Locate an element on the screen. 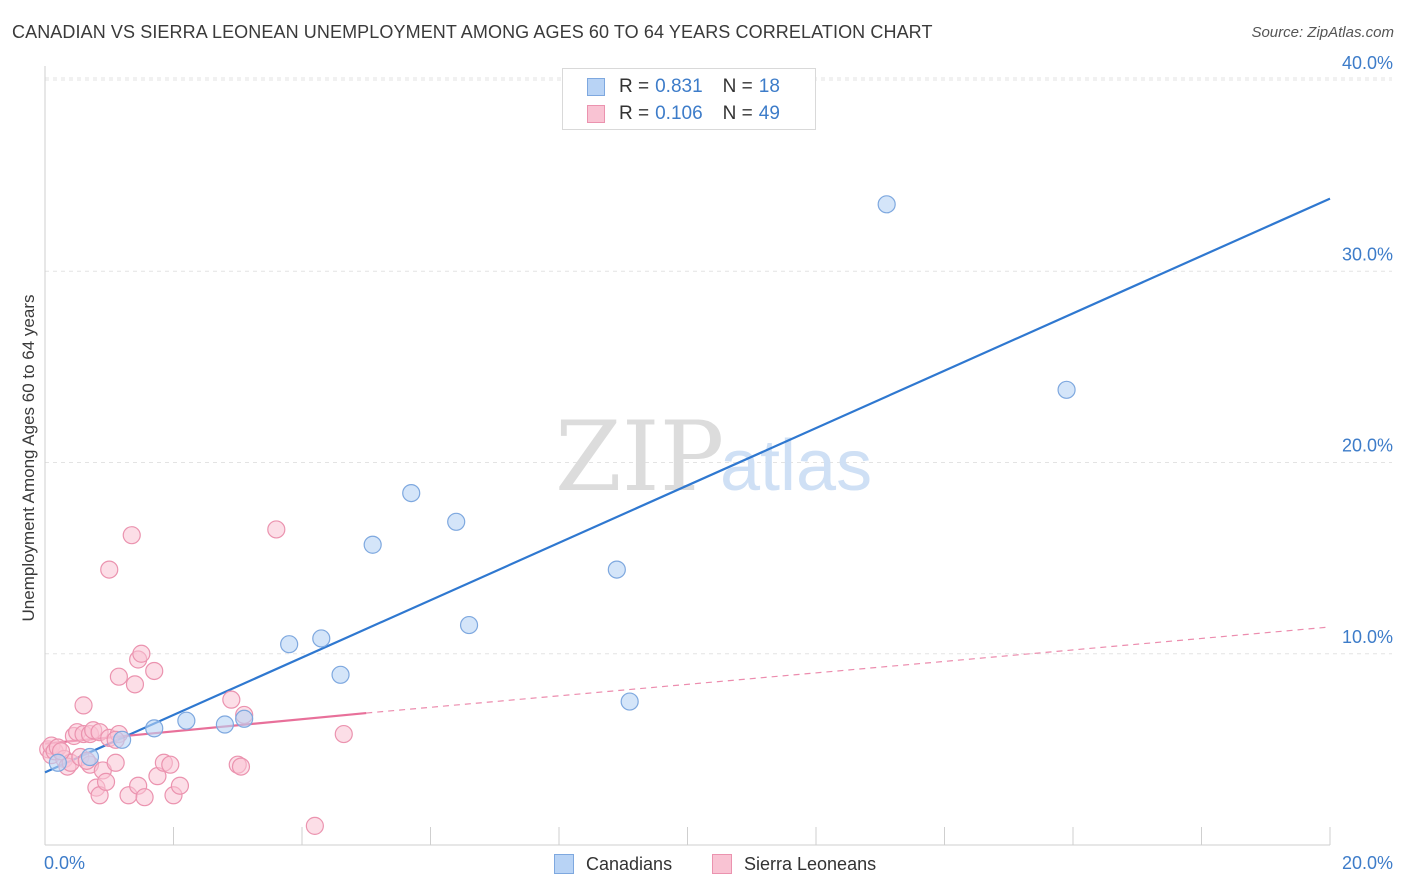 The image size is (1406, 892). y-tick-label: 10.0% is located at coordinates (1367, 637).